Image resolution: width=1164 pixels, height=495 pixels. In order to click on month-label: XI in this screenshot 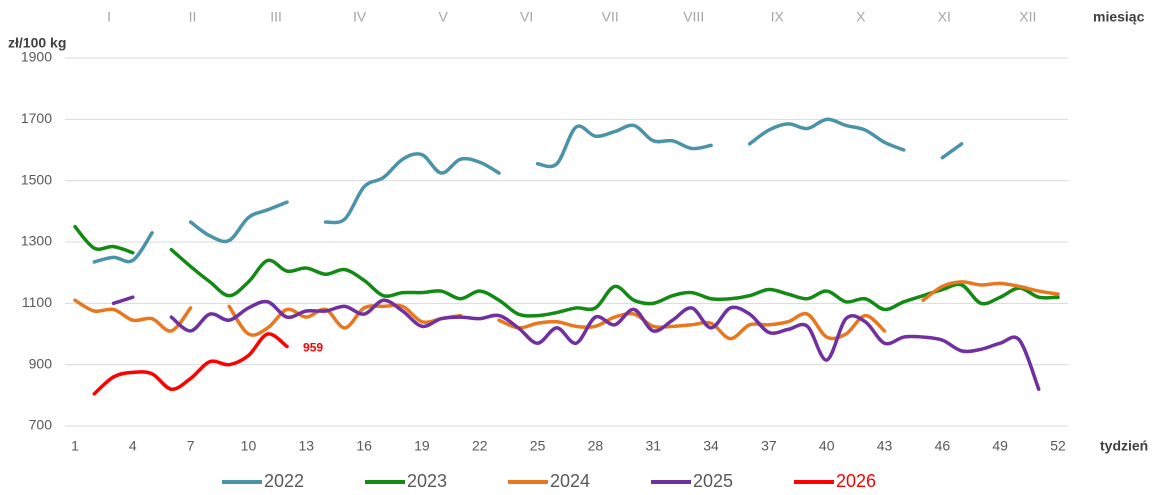, I will do `click(944, 17)`.